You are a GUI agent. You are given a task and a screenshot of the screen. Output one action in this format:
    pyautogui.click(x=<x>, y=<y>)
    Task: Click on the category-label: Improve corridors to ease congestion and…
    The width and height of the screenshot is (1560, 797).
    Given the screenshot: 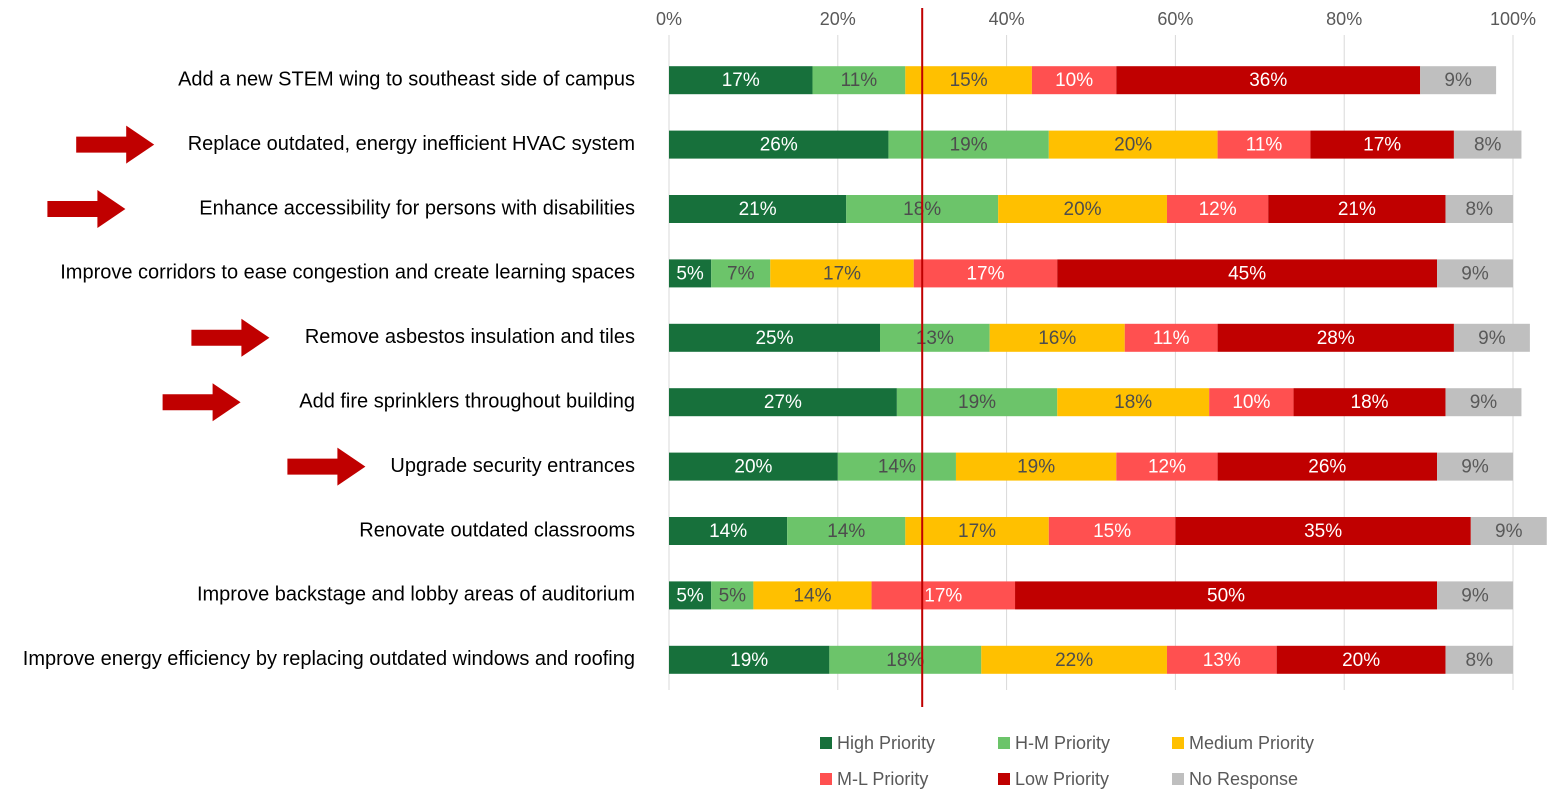 What is the action you would take?
    pyautogui.click(x=347, y=273)
    